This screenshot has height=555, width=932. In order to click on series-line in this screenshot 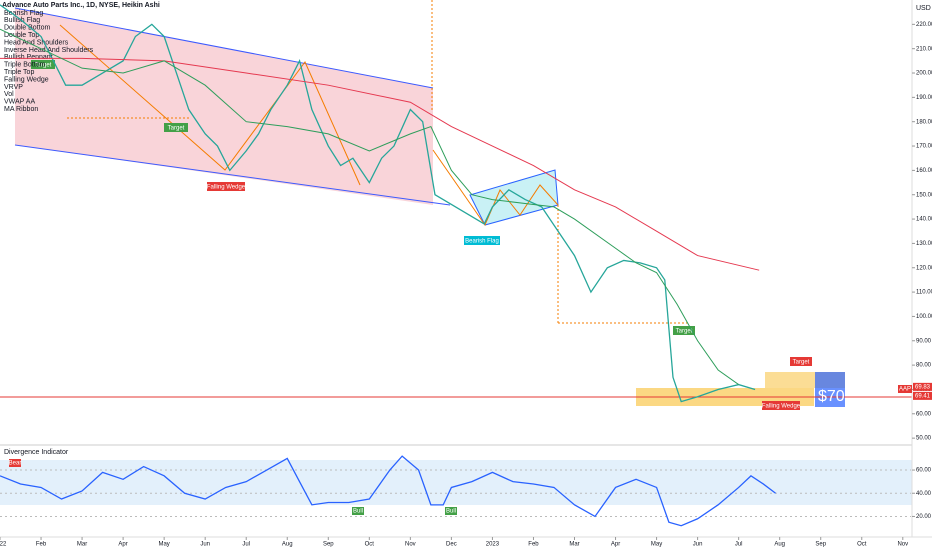, I will do `click(388, 491)`.